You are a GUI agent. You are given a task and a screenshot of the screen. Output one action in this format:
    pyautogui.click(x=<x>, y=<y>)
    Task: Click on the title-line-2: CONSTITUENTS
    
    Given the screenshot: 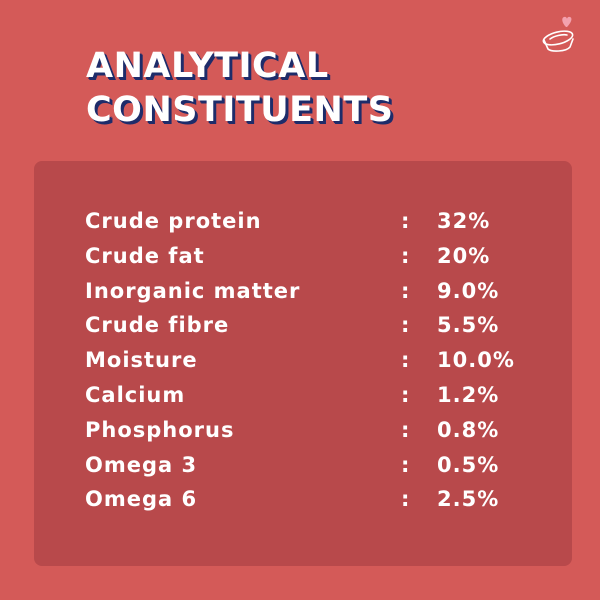 What is the action you would take?
    pyautogui.click(x=240, y=110)
    